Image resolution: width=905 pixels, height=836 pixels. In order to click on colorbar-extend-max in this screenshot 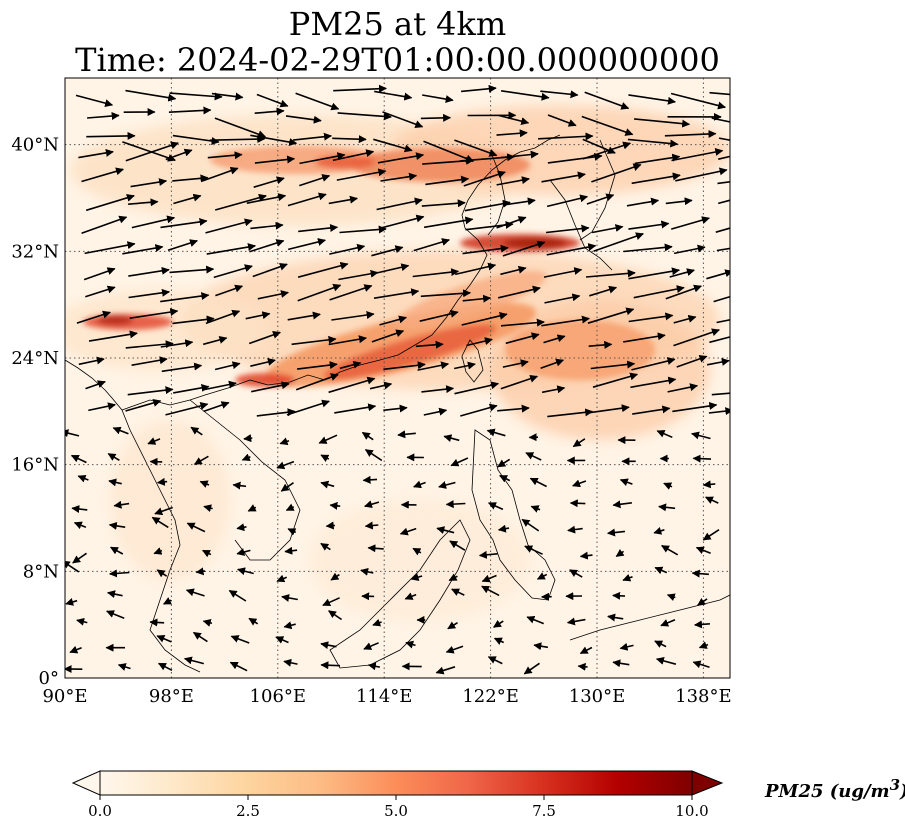, I will do `click(707, 783)`.